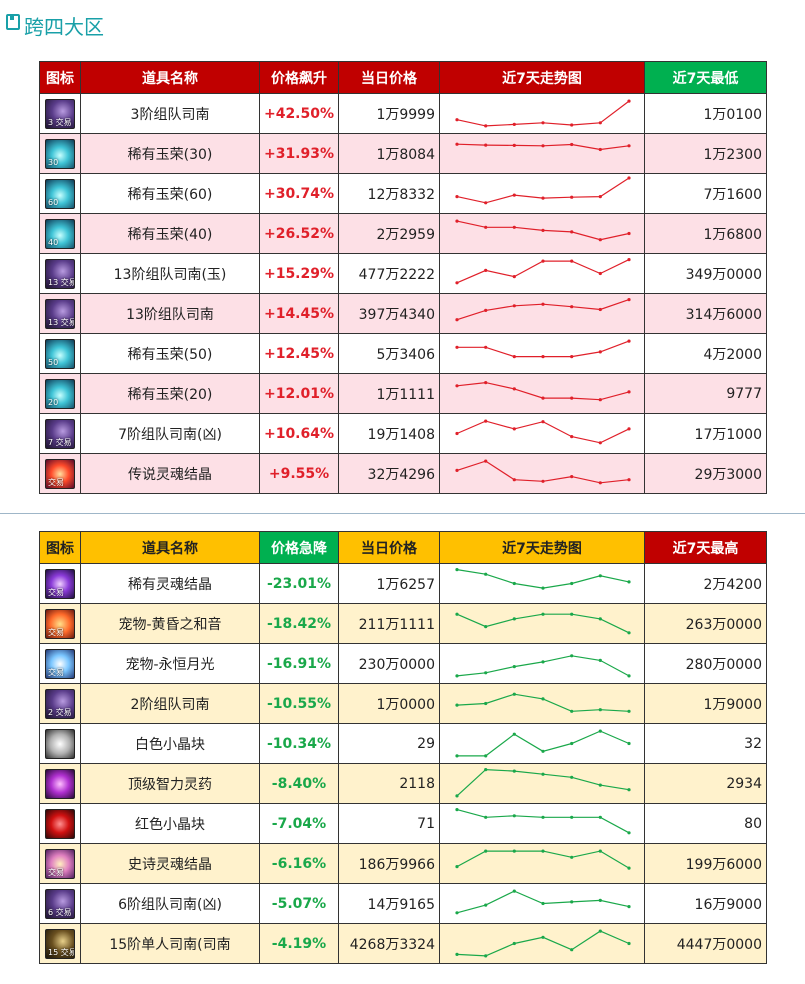  What do you see at coordinates (299, 623) in the screenshot?
I see `price-change: -18.42%` at bounding box center [299, 623].